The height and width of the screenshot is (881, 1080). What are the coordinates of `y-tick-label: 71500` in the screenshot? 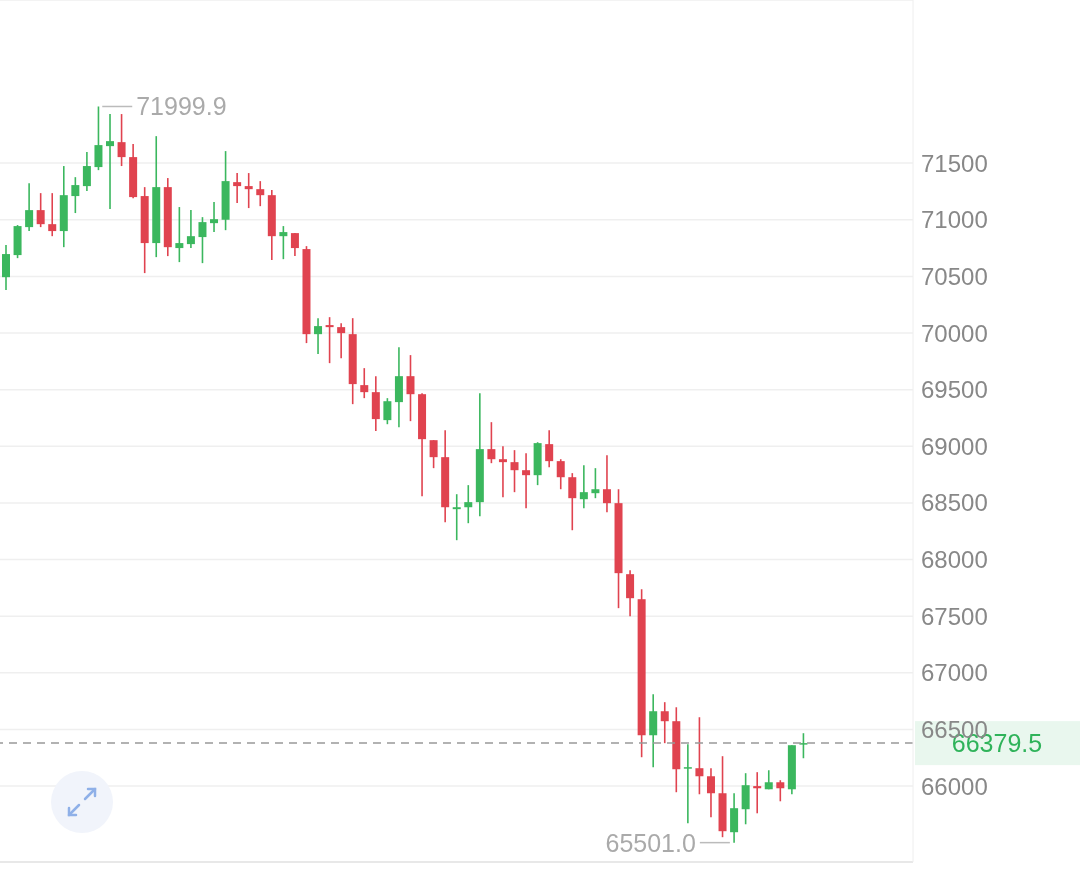 It's located at (954, 163).